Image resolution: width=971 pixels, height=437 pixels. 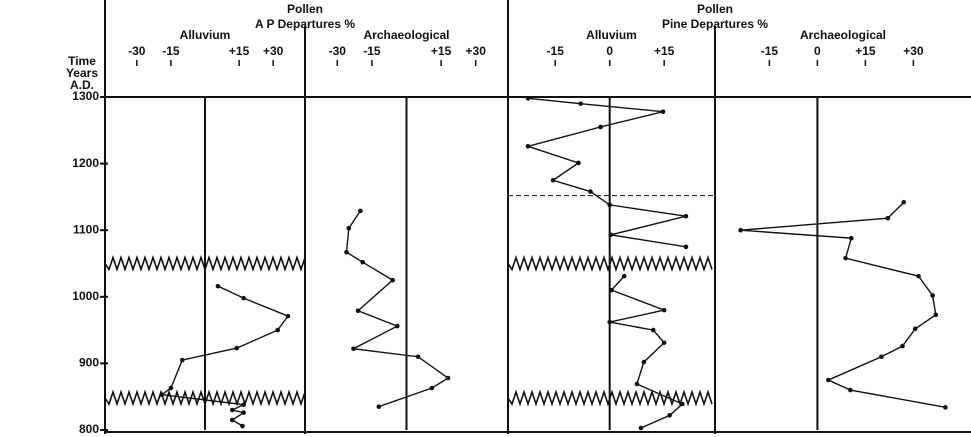 I want to click on y-tick-label: 1000, so click(x=85, y=296).